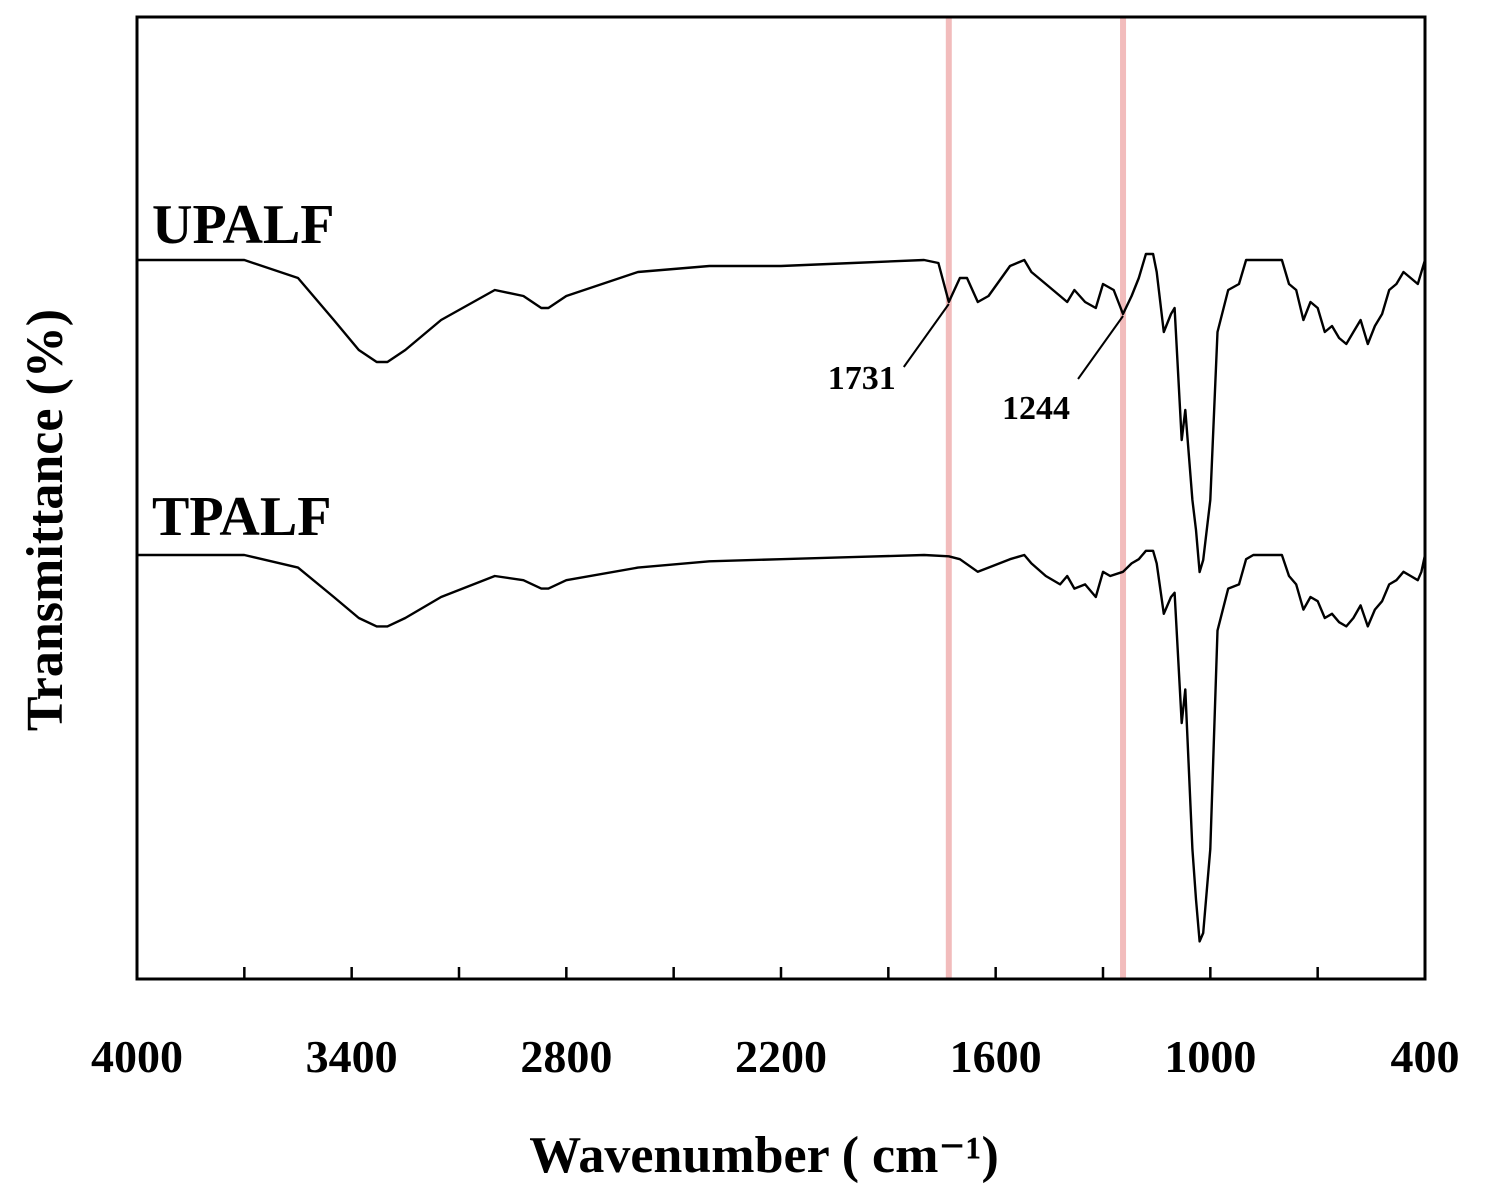  Describe the element at coordinates (241, 517) in the screenshot. I see `series-label-tpalf: TPALF` at that location.